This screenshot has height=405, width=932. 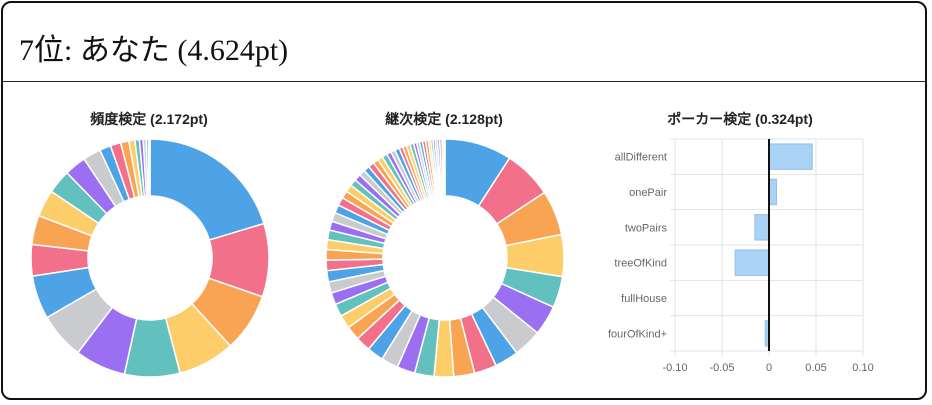 I want to click on rank-text: 7位, so click(x=41, y=50).